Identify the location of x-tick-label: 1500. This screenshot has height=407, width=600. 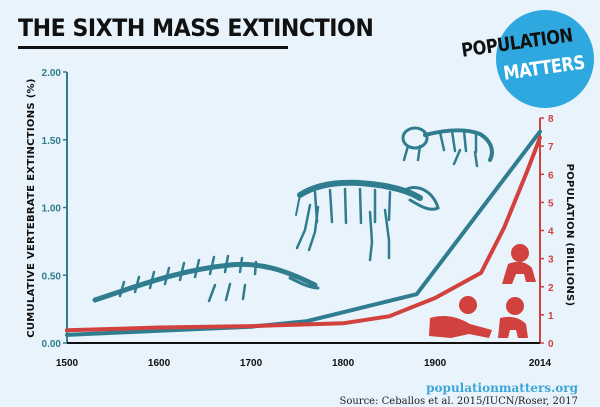
(67, 363).